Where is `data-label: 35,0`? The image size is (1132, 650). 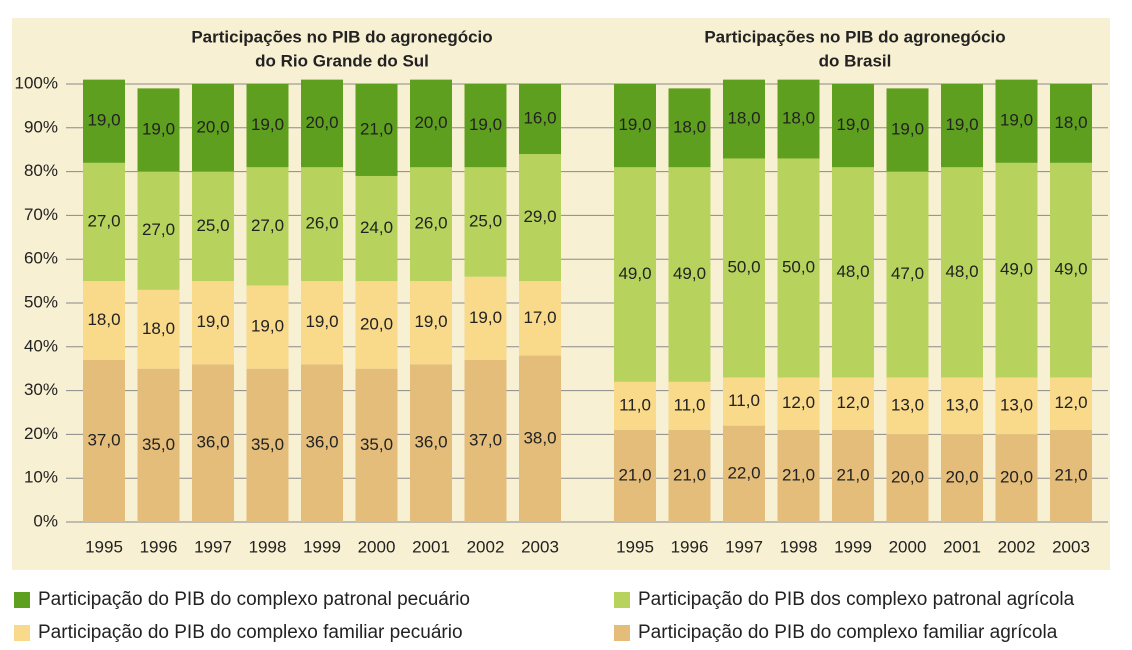 data-label: 35,0 is located at coordinates (267, 444).